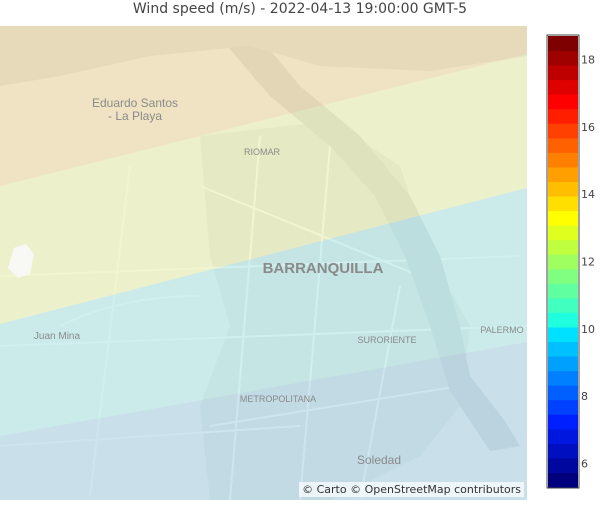 The height and width of the screenshot is (505, 600). I want to click on place-suroriente: SURORIENTE, so click(386, 340).